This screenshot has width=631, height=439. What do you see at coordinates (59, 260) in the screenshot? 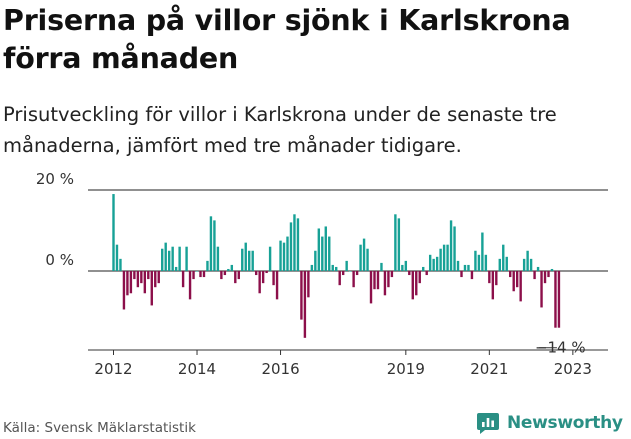
I see `y-tick-label: 0 %` at bounding box center [59, 260].